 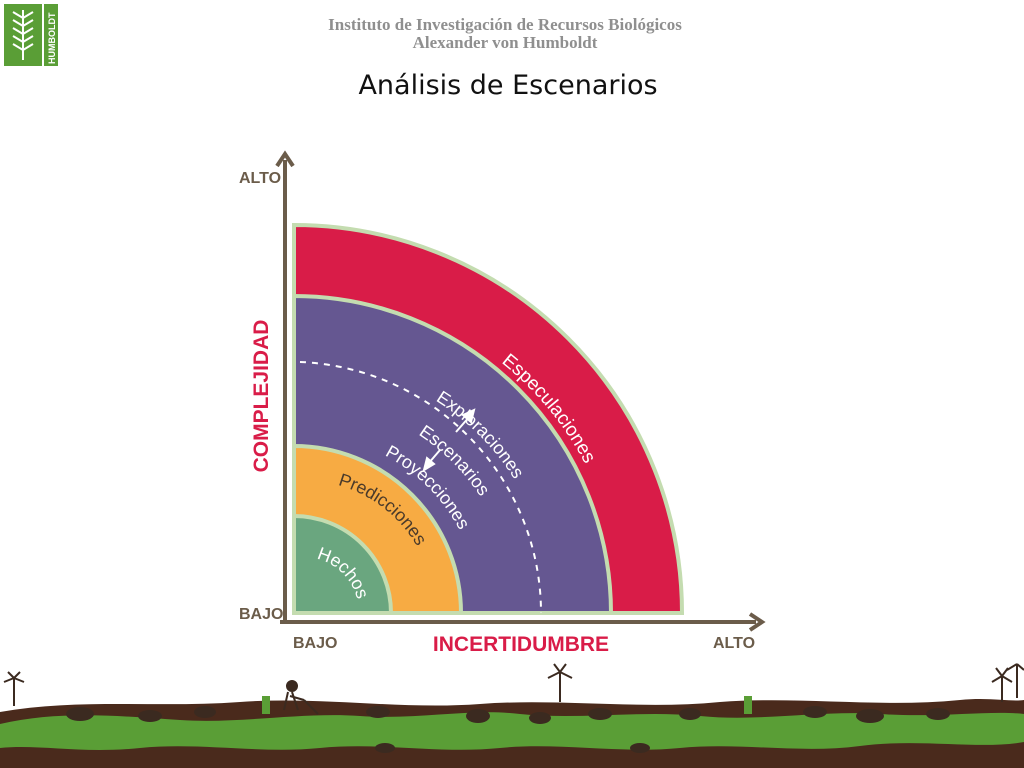 I want to click on x-axis-title: INCERTIDUMBRE, so click(x=521, y=644).